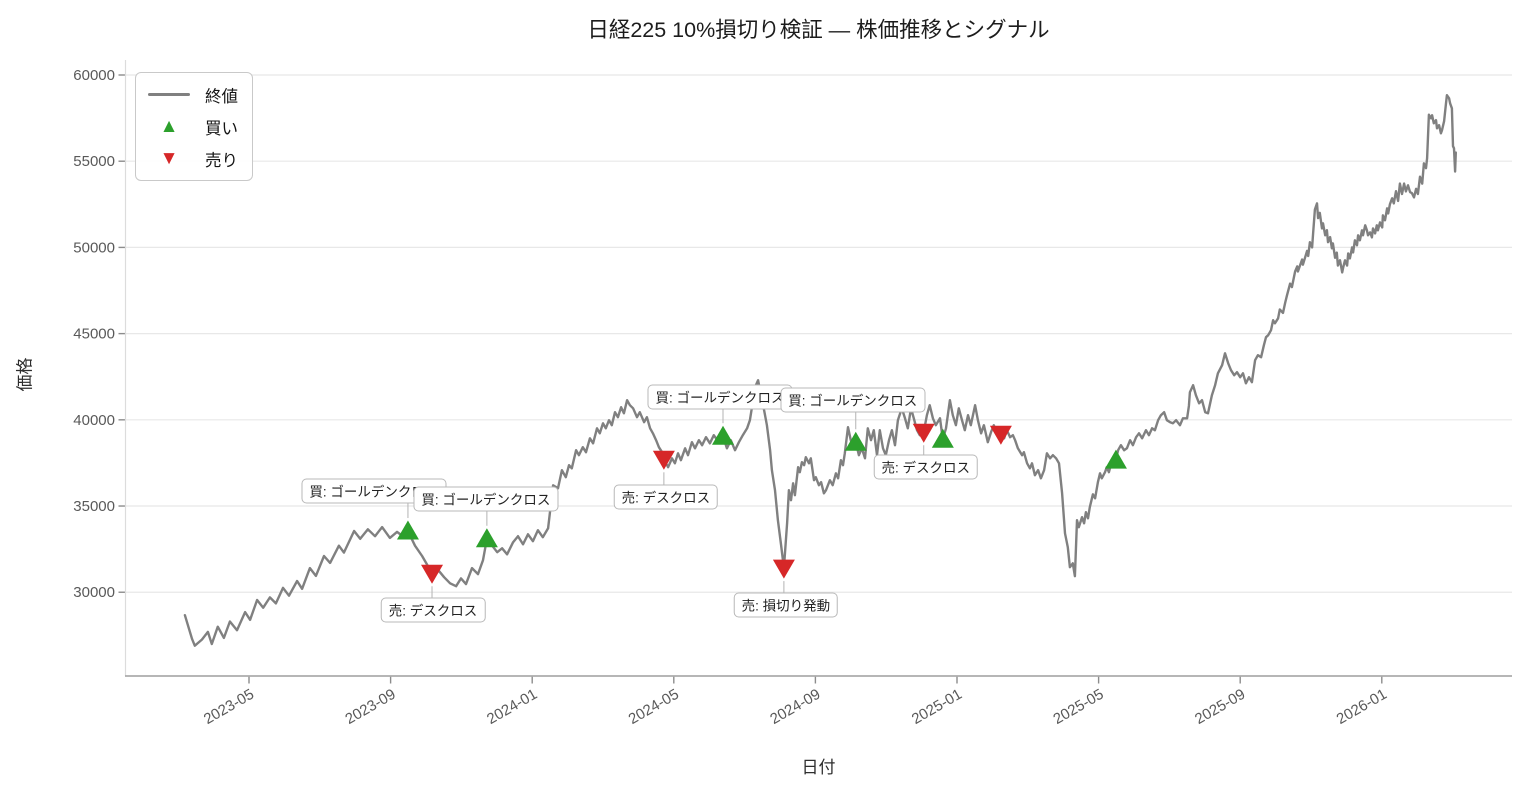 This screenshot has width=1534, height=793. Describe the element at coordinates (1078, 707) in the screenshot. I see `x-tick-label: 2025-05` at that location.